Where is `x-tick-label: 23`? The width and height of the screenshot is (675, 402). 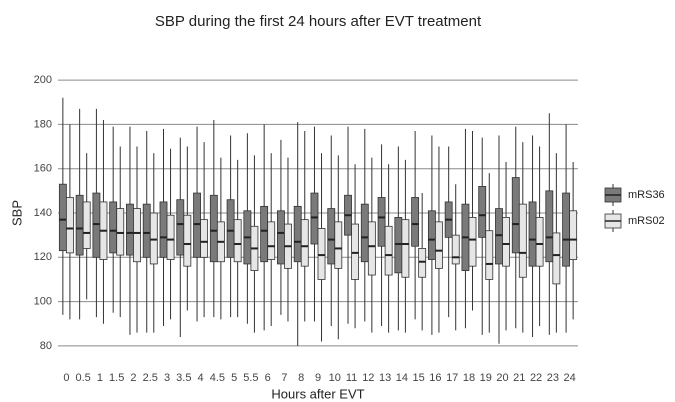
x-tick-label: 23 is located at coordinates (553, 378).